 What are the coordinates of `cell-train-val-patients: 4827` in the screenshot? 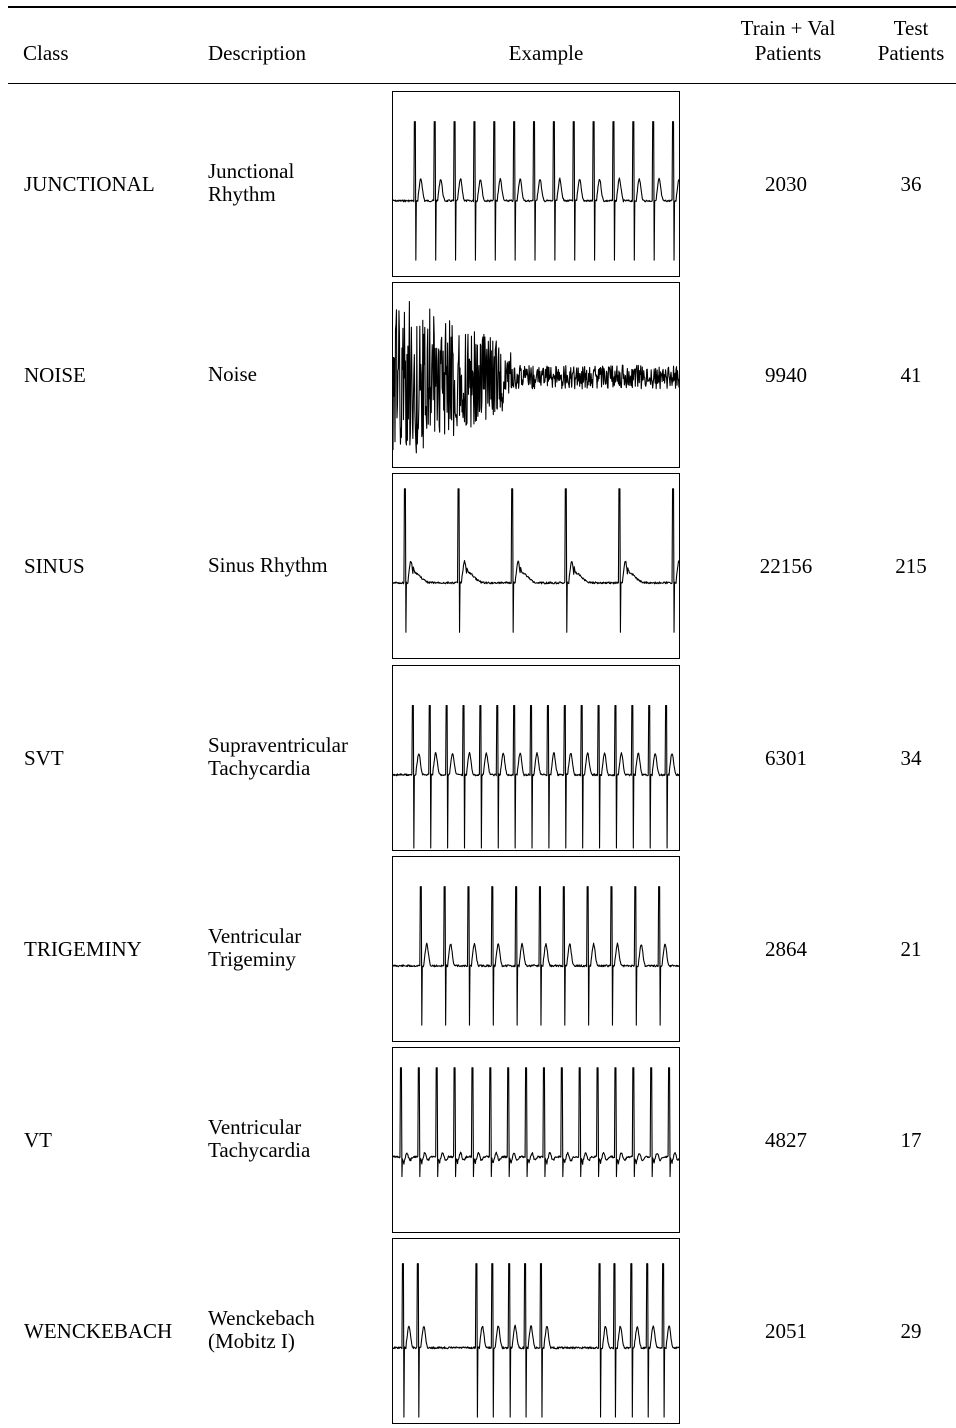 It's located at (786, 1140).